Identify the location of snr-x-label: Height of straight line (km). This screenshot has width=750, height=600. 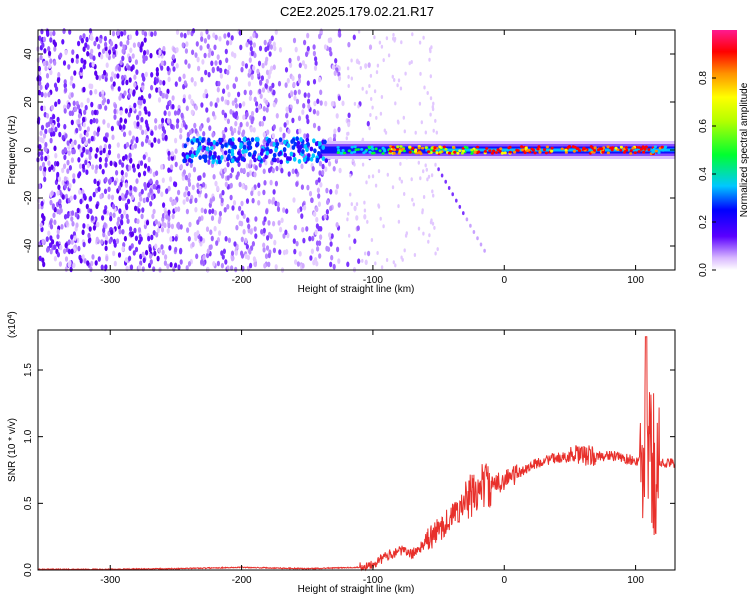
(356, 589).